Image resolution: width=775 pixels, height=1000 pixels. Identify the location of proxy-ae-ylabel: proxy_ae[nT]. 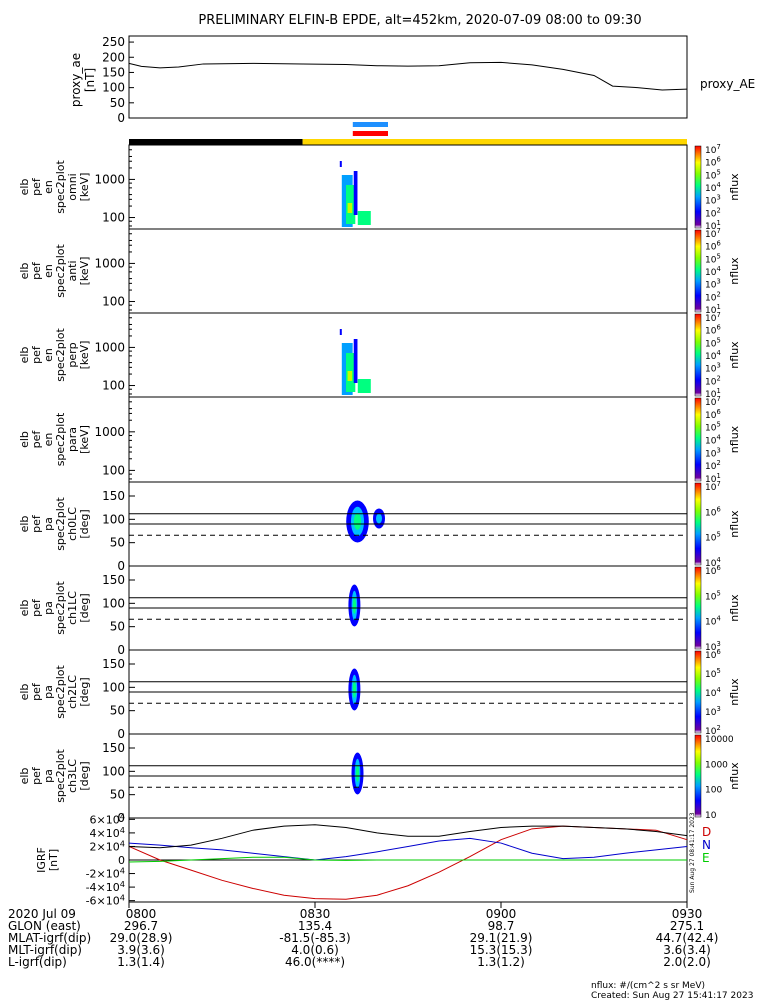
(83, 80).